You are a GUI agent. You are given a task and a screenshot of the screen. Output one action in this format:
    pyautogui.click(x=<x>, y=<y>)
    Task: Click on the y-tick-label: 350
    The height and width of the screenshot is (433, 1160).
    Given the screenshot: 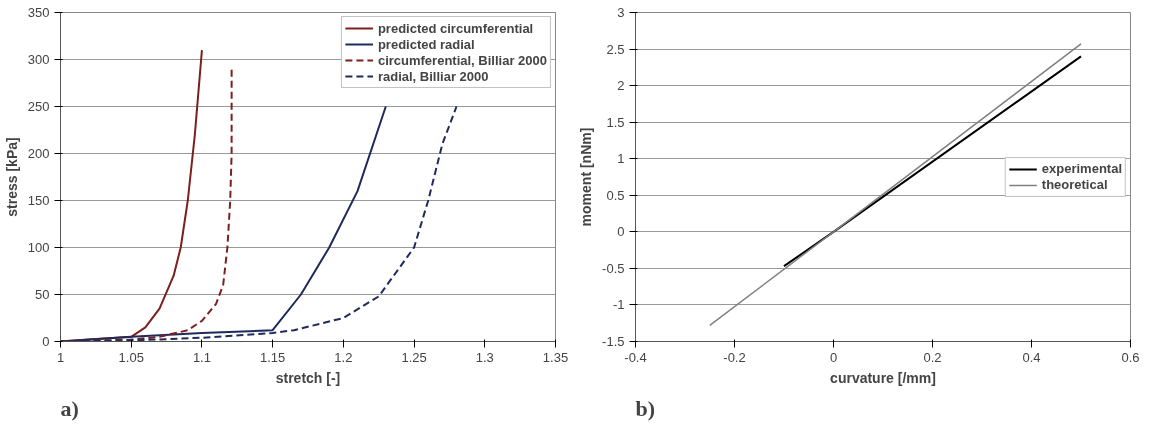 What is the action you would take?
    pyautogui.click(x=38, y=12)
    